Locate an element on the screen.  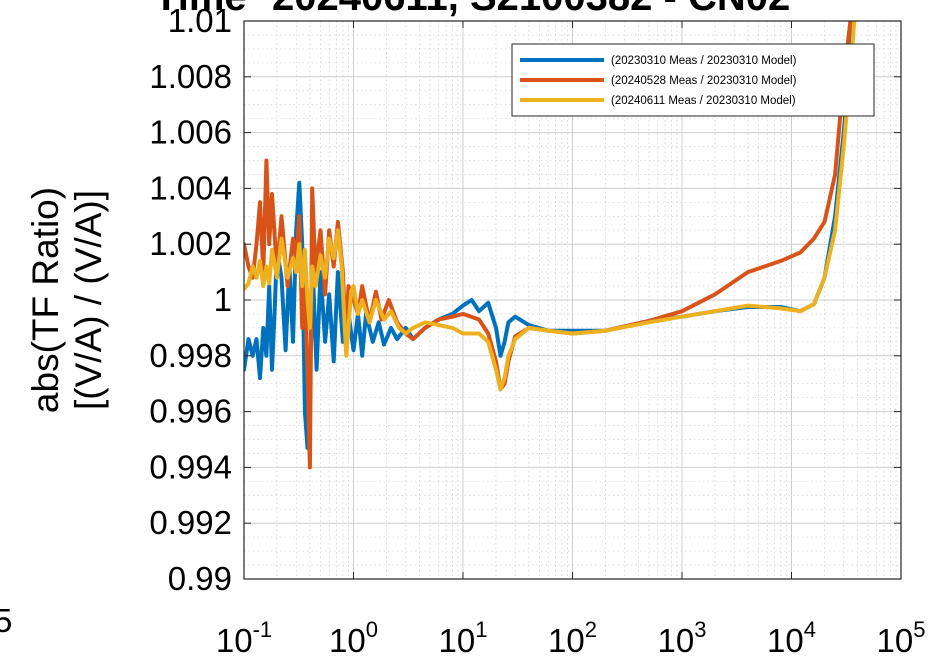
y-tick-label: 0.998 is located at coordinates (190, 355).